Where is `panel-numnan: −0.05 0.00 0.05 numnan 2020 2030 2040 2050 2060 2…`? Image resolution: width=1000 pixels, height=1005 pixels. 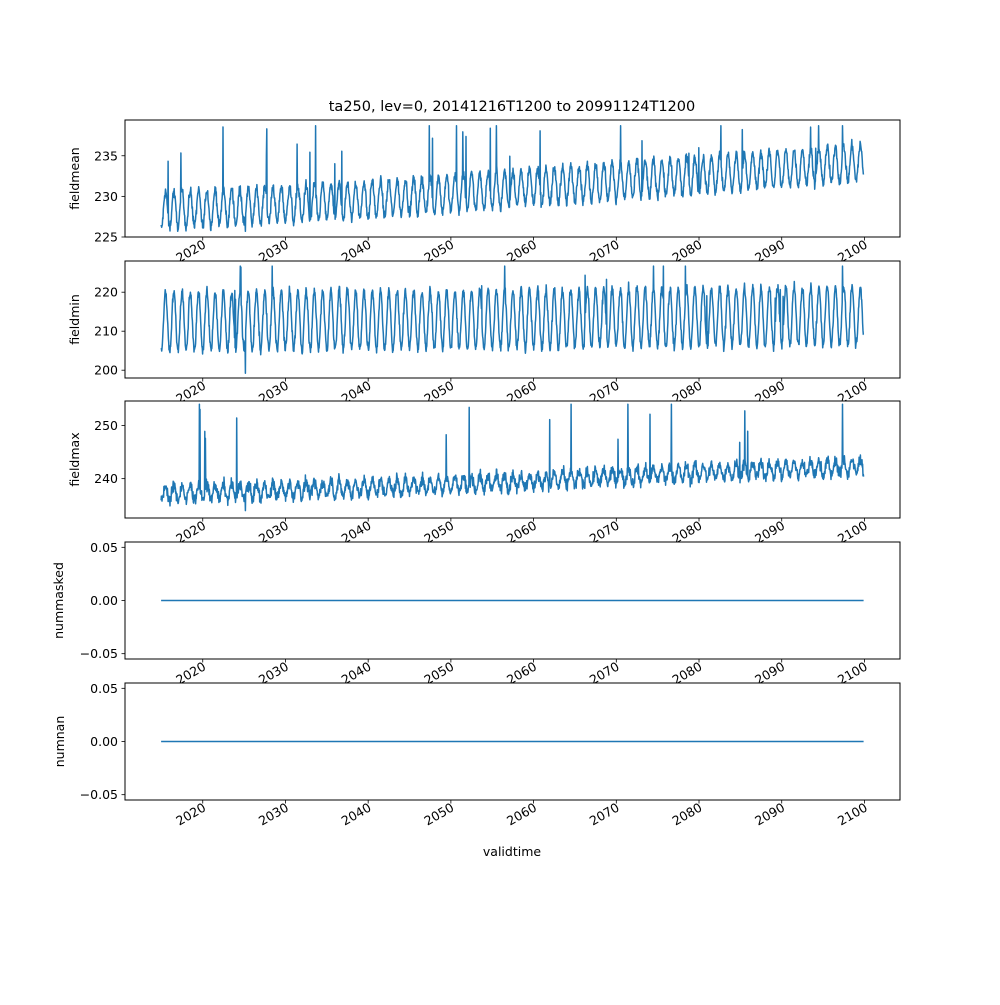
panel-numnan: −0.05 0.00 0.05 numnan 2020 2030 2040 2050 2060 2… is located at coordinates (476, 755).